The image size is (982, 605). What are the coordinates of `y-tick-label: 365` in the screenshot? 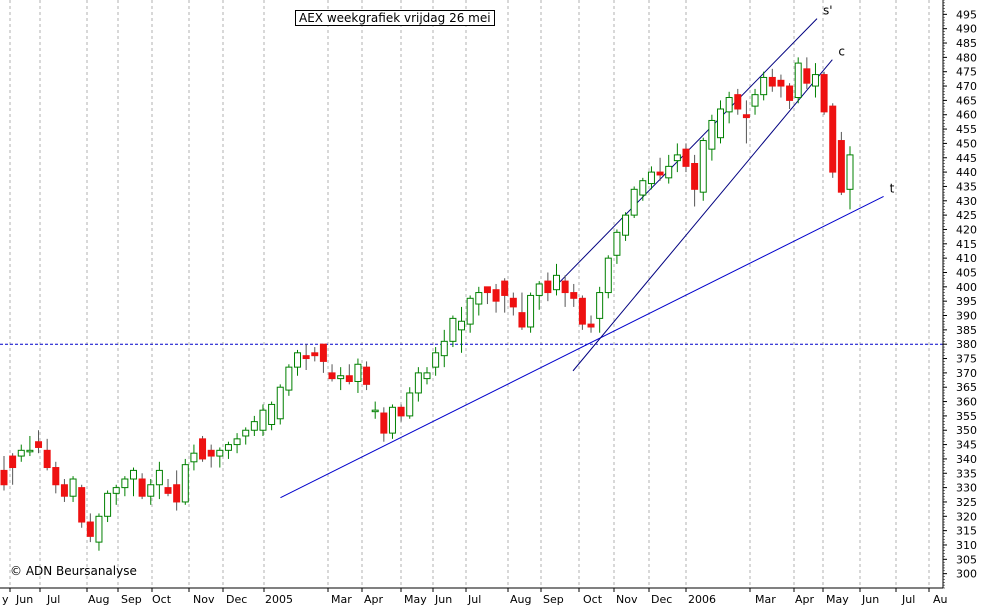 It's located at (966, 387).